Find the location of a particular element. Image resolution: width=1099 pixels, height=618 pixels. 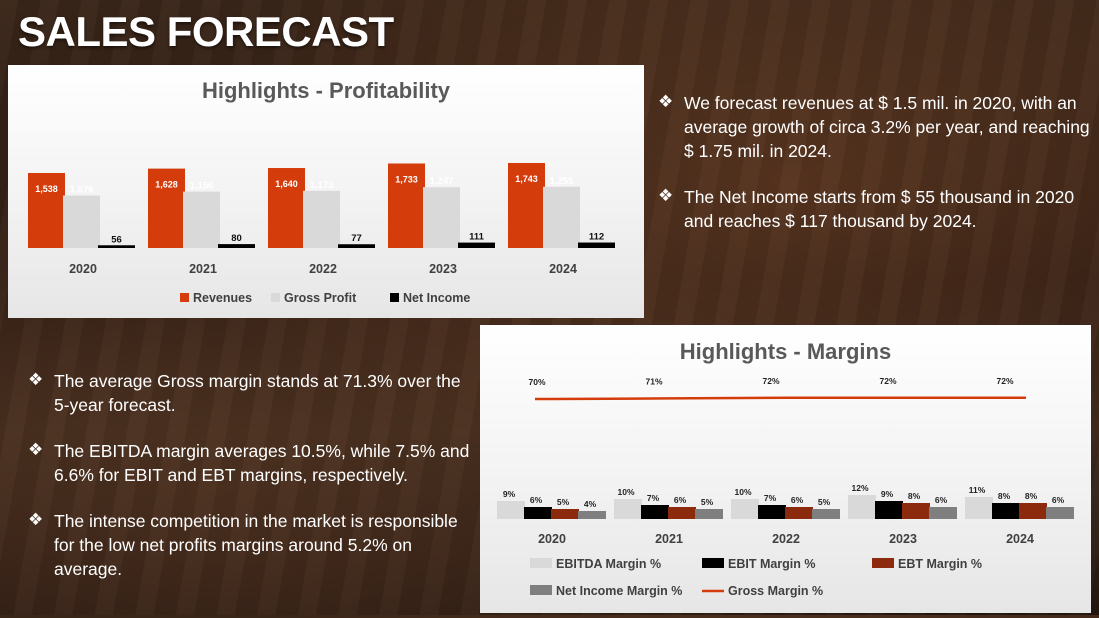

legend-label: Gross Margin % is located at coordinates (775, 591).